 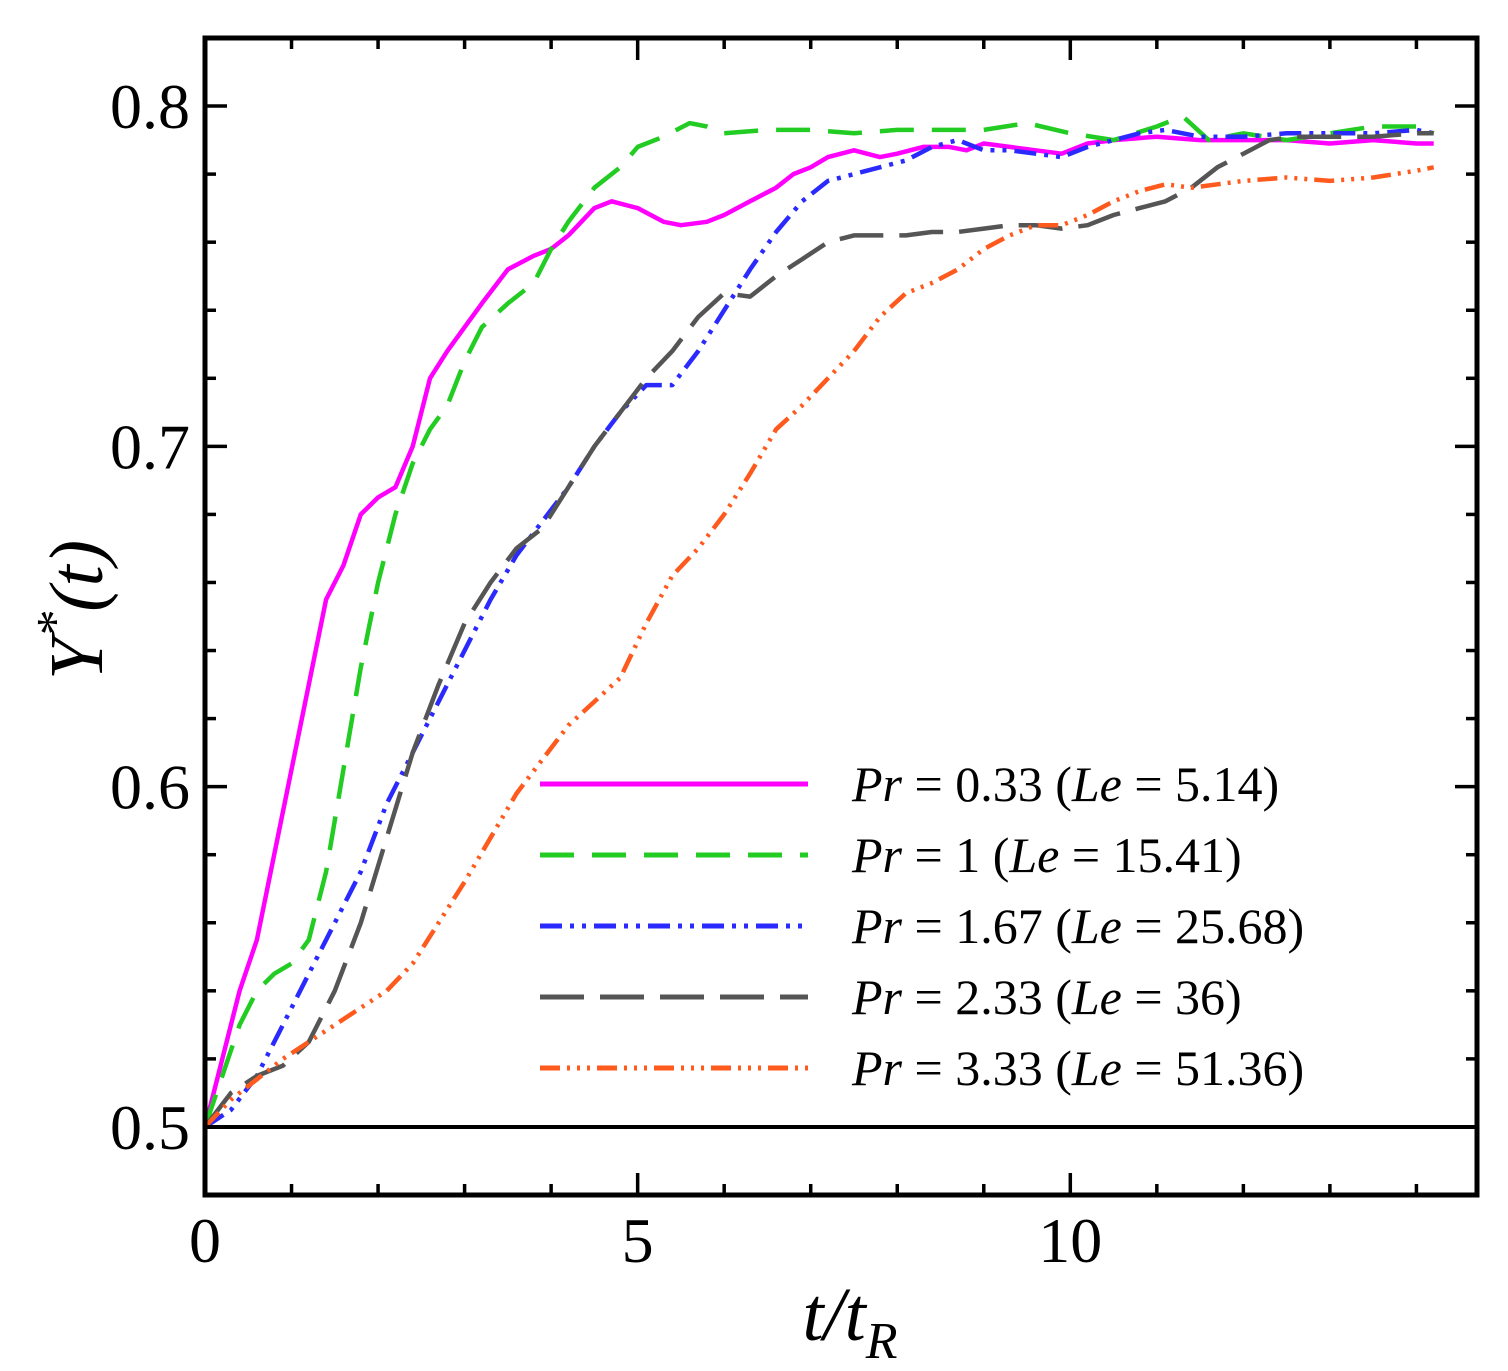 What do you see at coordinates (150, 446) in the screenshot?
I see `y-tick-label: 0.7` at bounding box center [150, 446].